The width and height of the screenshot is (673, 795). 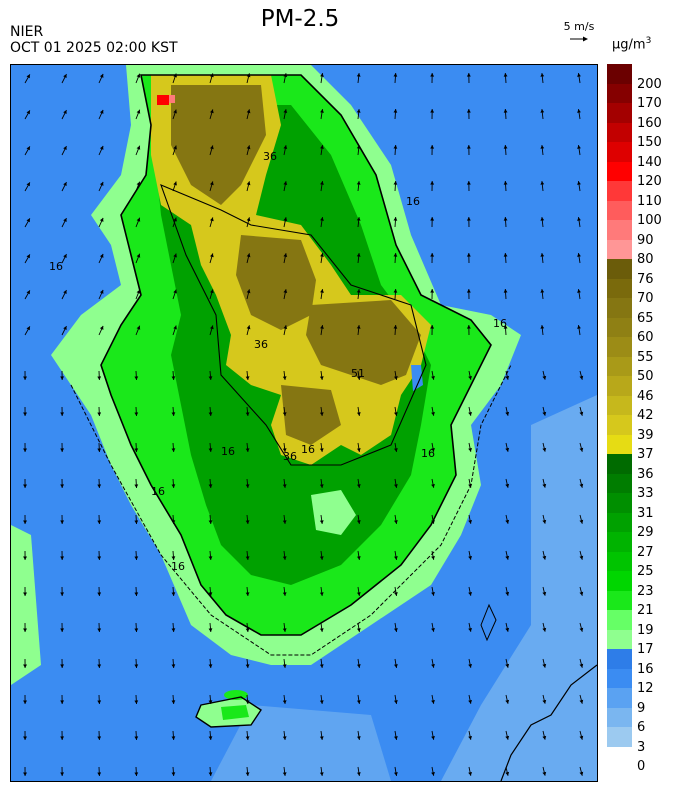 I want to click on colorbar-tick-label: 50, so click(x=645, y=376).